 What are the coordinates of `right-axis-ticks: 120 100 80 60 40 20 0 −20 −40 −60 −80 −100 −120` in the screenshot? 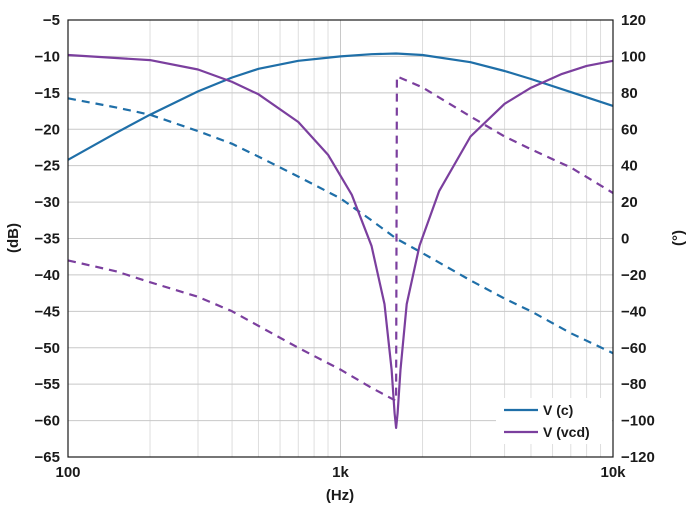 It's located at (638, 239).